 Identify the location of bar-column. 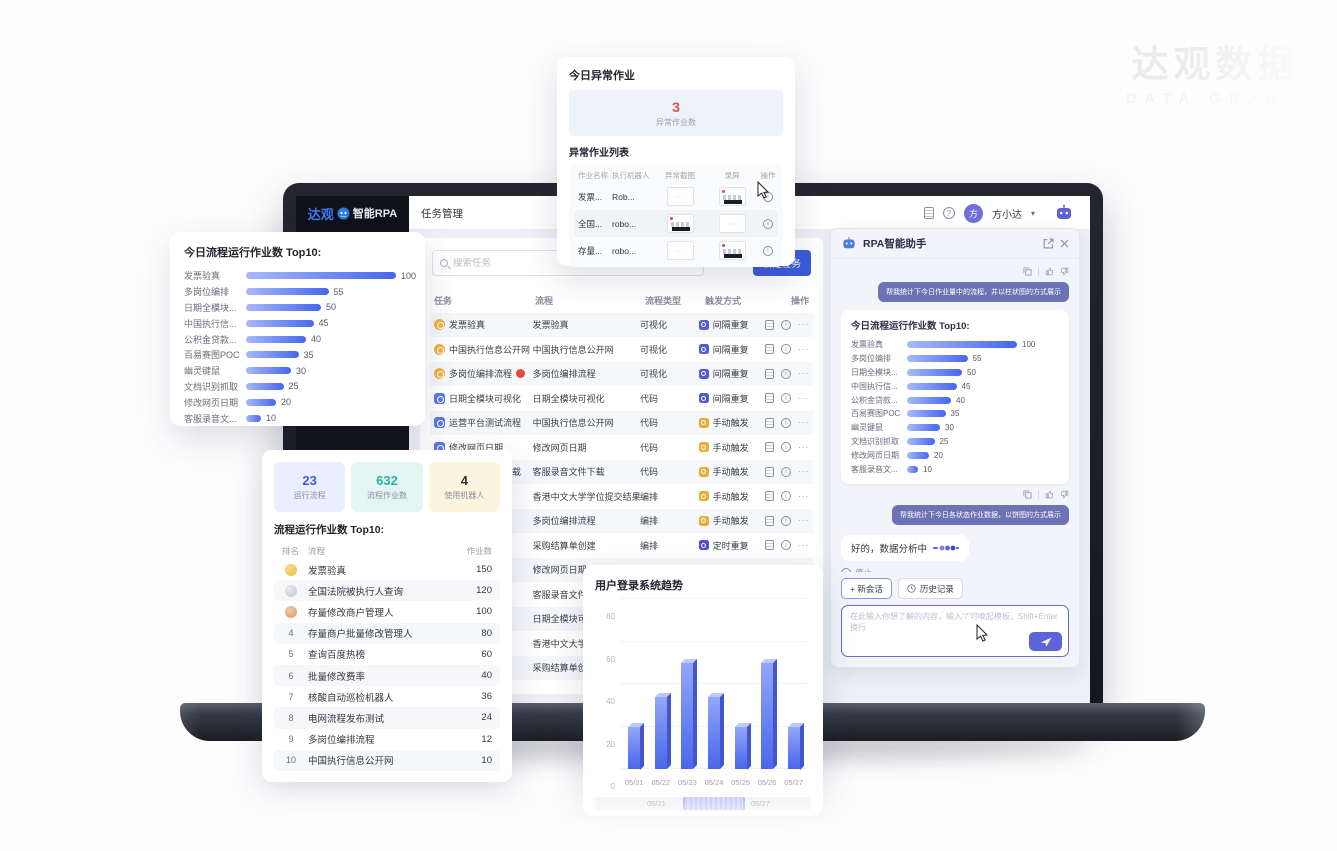
(634, 747).